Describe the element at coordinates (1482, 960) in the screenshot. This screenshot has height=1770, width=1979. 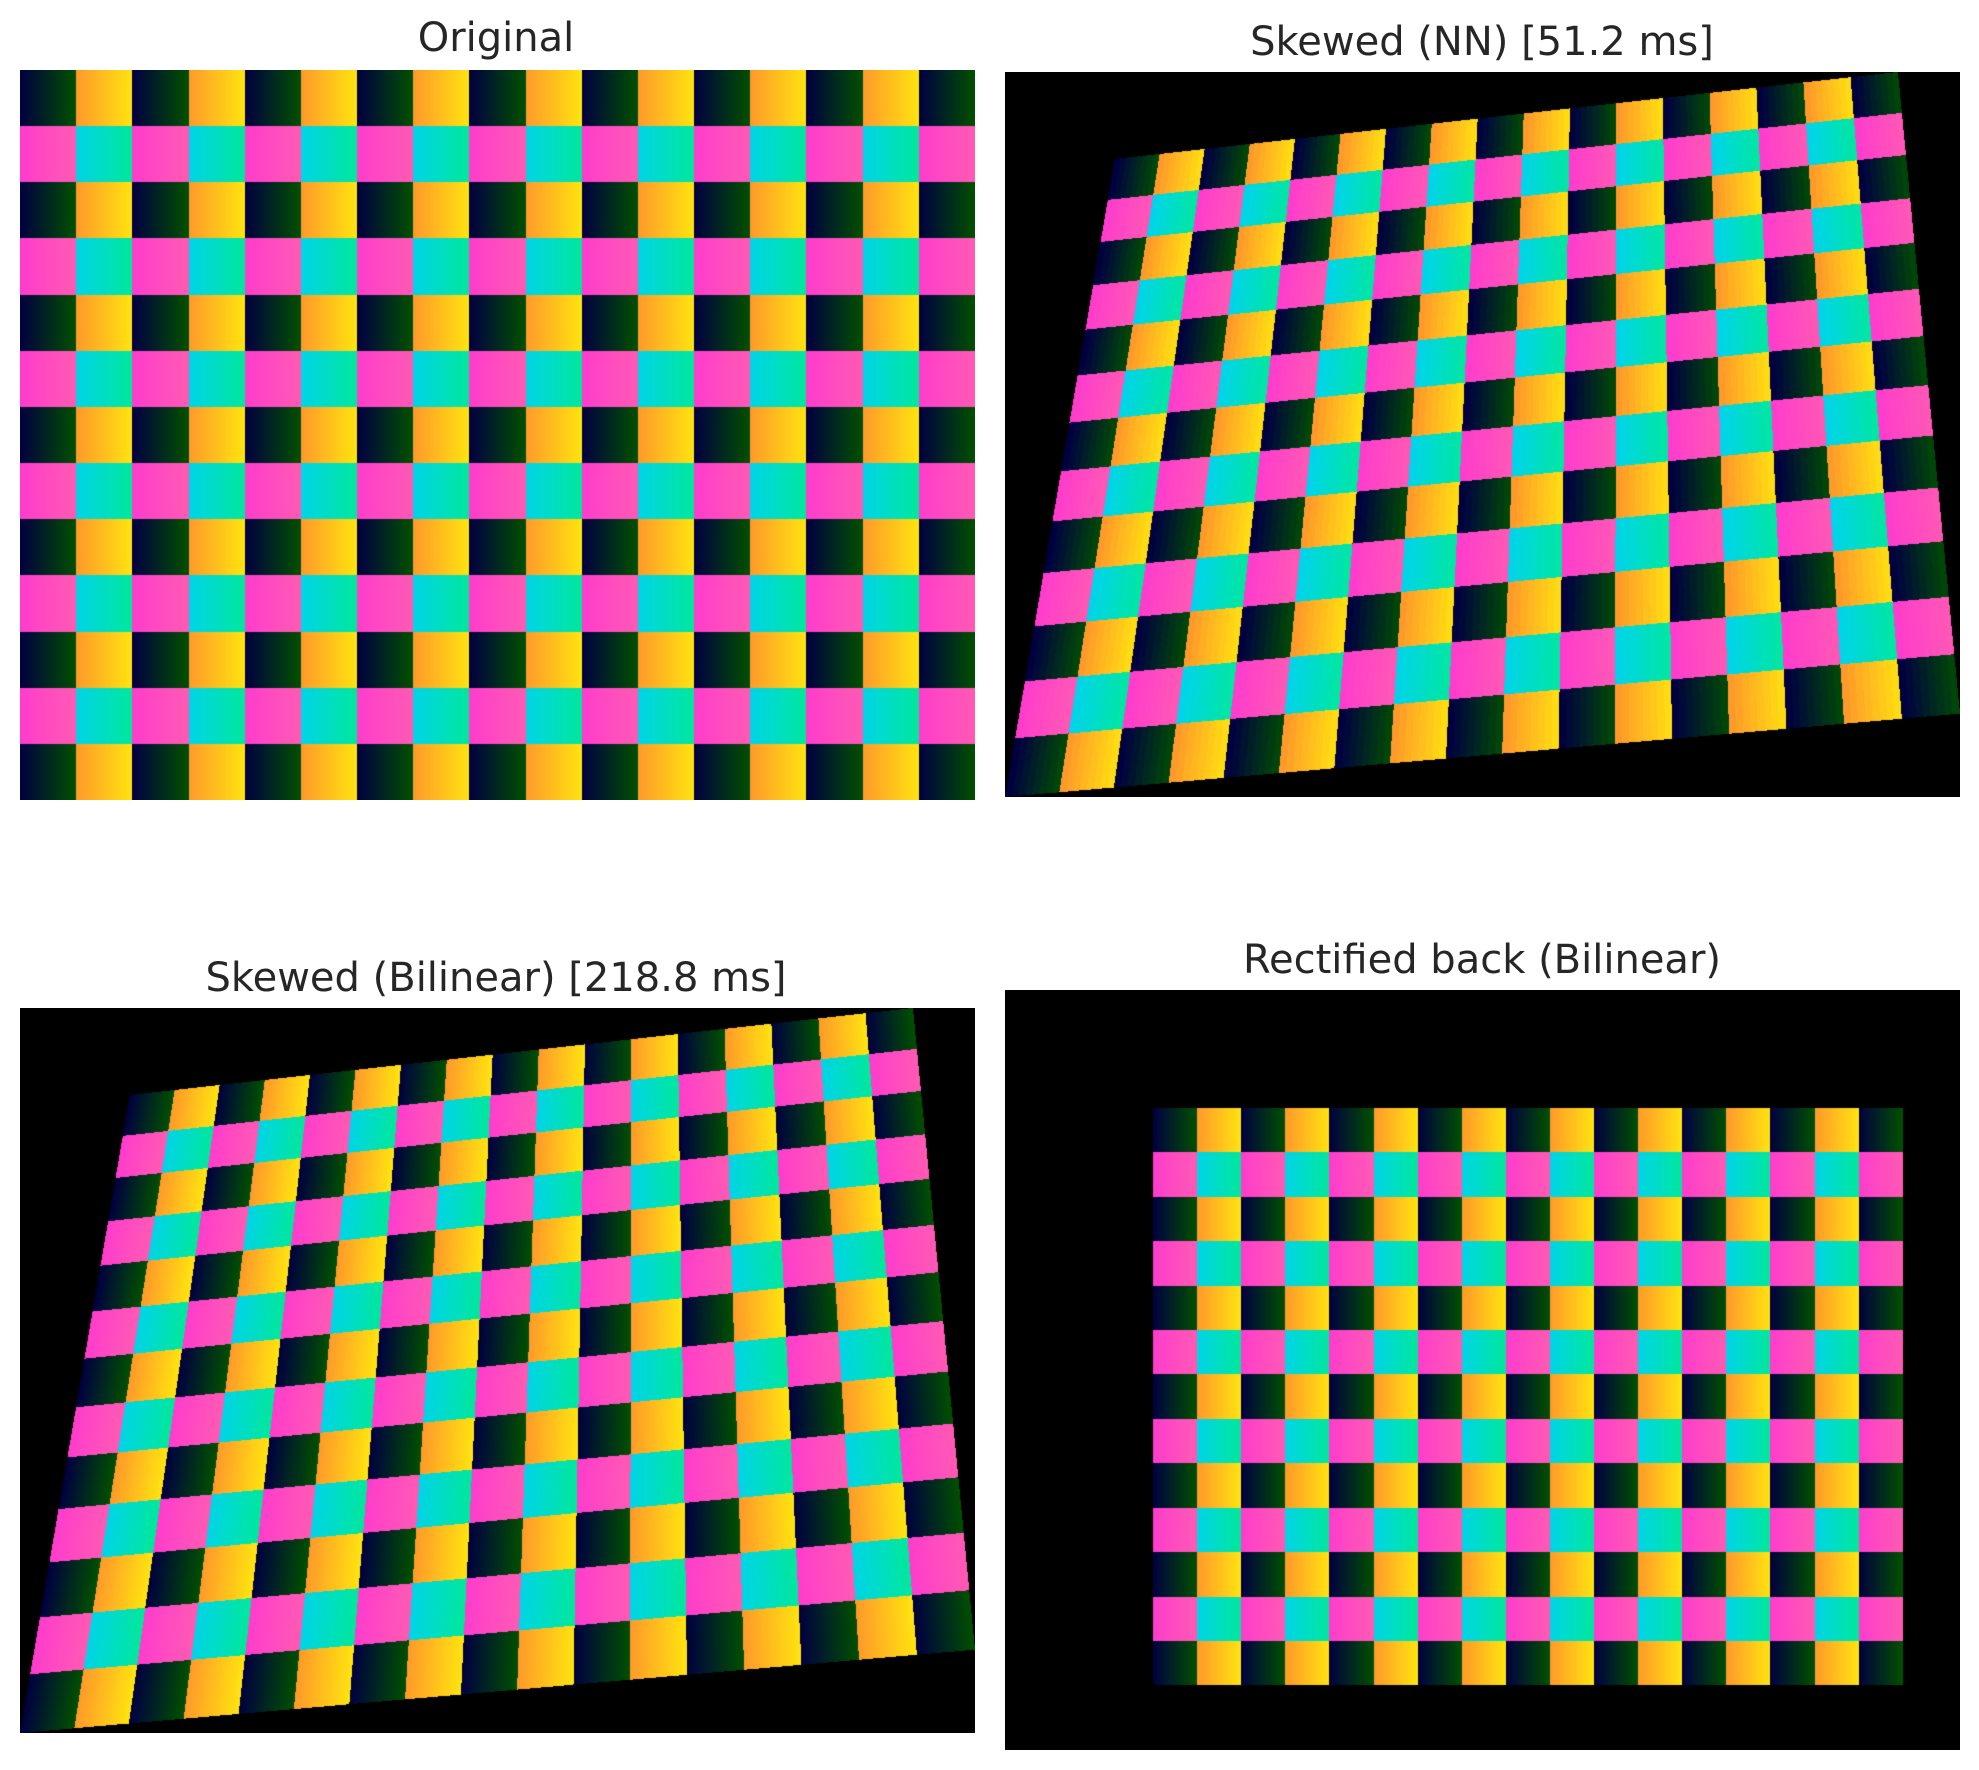
I see `panel-title-rectified: Rectified back (Bilinear)` at that location.